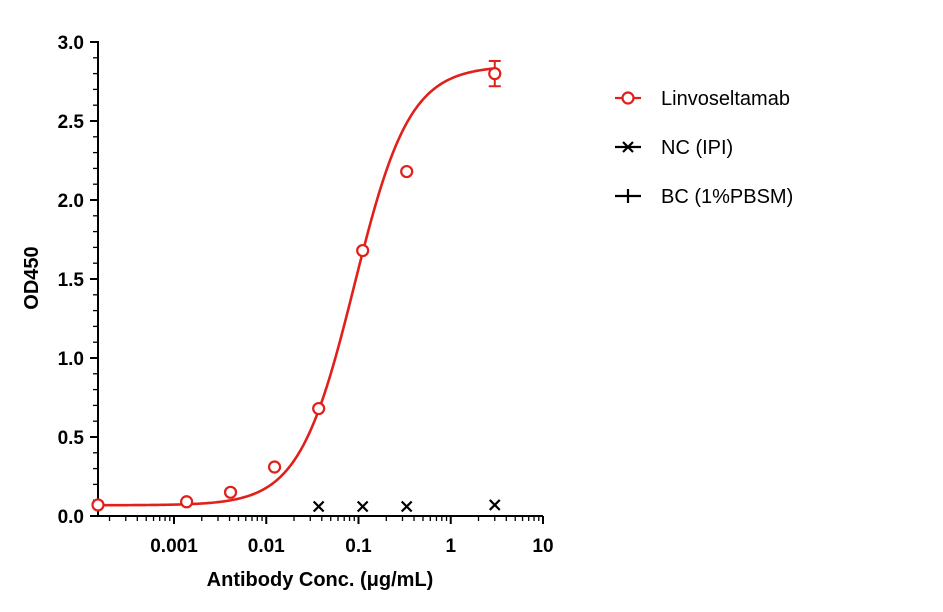  I want to click on x-tick-label: 0.1, so click(358, 546).